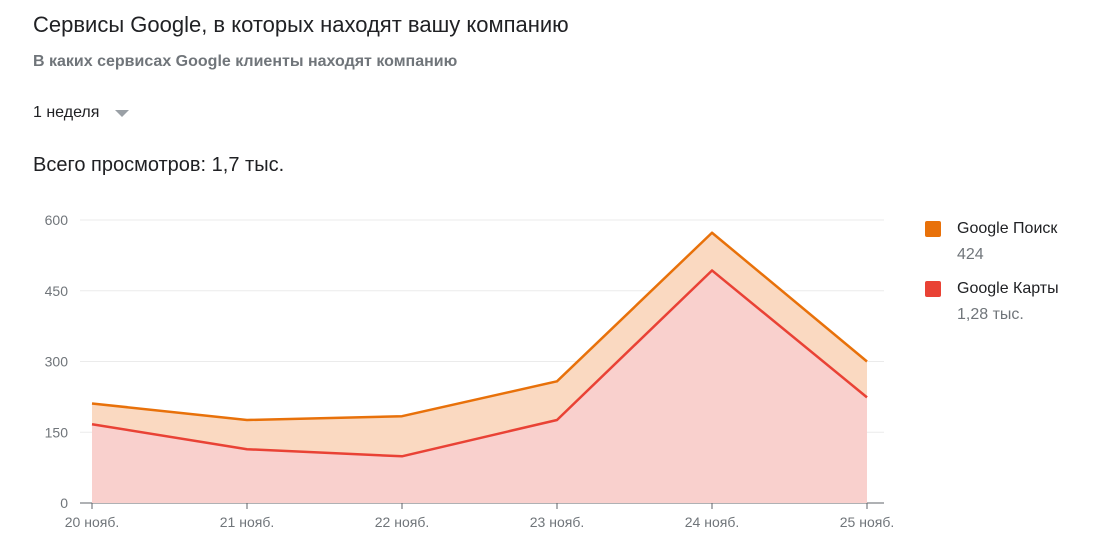 The width and height of the screenshot is (1097, 552). What do you see at coordinates (248, 165) in the screenshot?
I see `total-views-value: 1,7 тыс.` at bounding box center [248, 165].